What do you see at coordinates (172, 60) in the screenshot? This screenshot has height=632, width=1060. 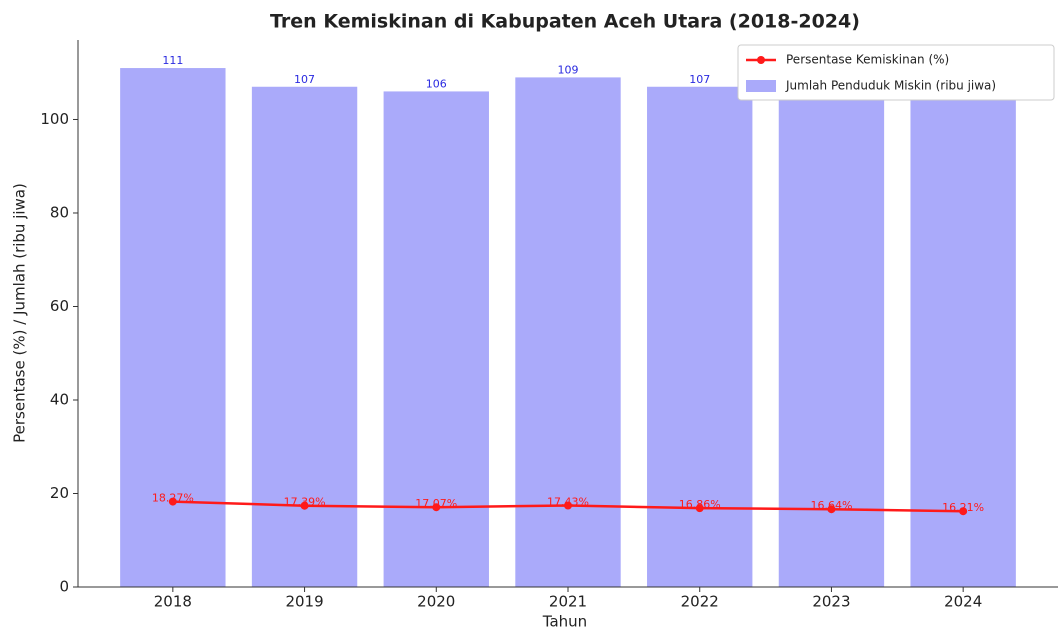 I see `bar-value-label: 111` at bounding box center [172, 60].